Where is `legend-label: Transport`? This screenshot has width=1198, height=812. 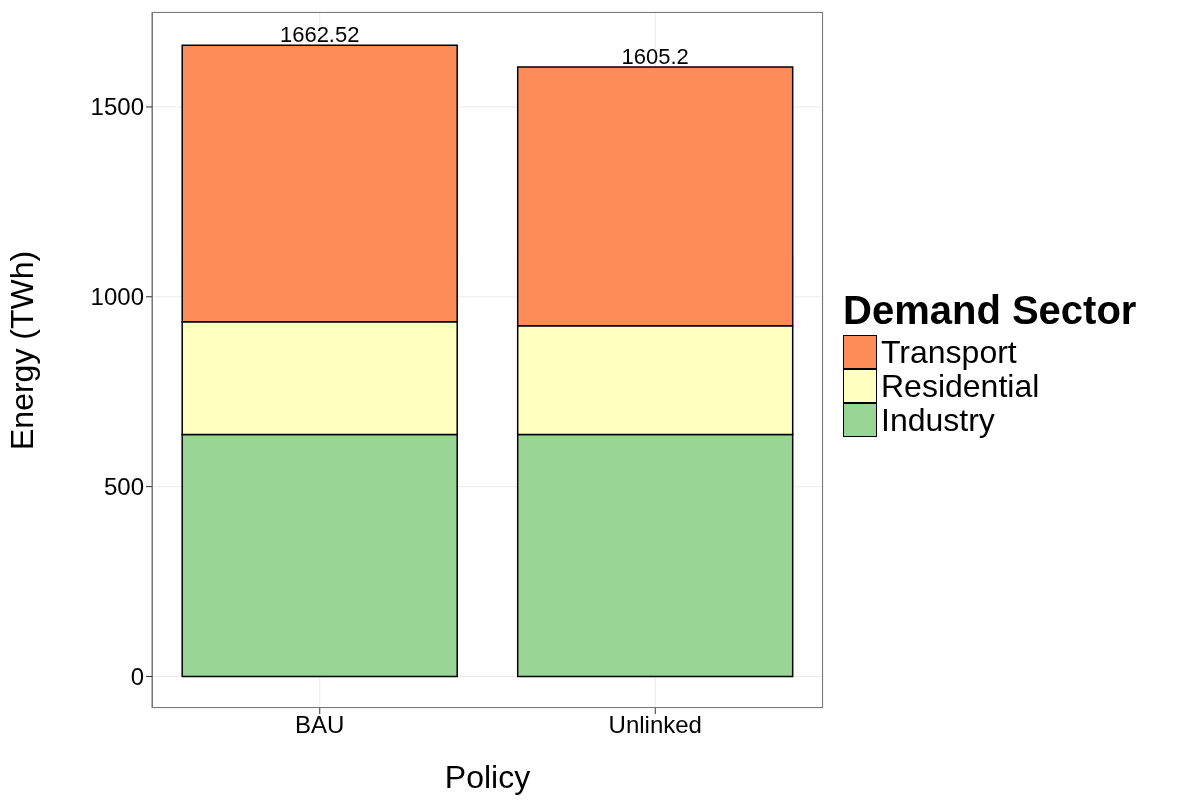 legend-label: Transport is located at coordinates (949, 352).